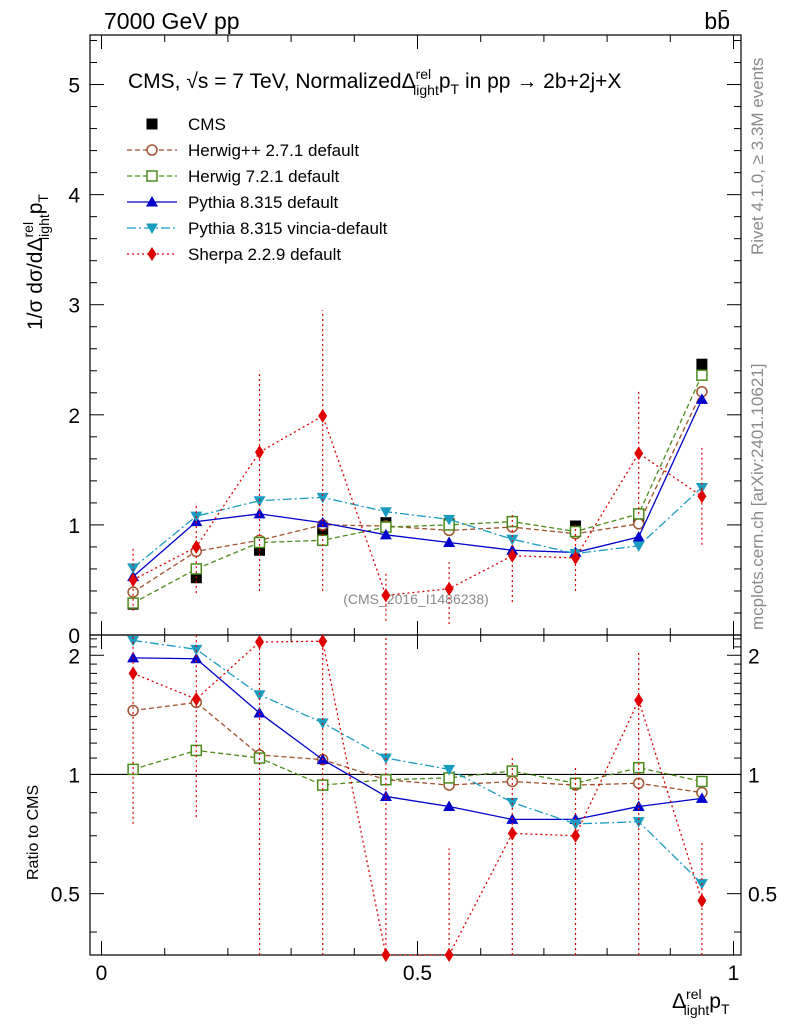 The width and height of the screenshot is (786, 1024). Describe the element at coordinates (264, 254) in the screenshot. I see `legend-label: Sherpa 2.2.9 default` at that location.